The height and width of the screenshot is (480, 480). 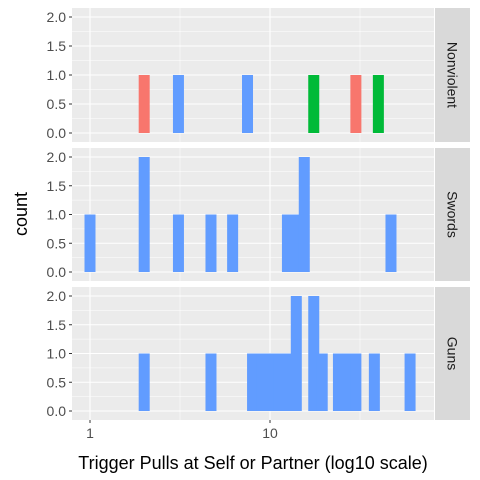 What do you see at coordinates (182, 430) in the screenshot?
I see `x-axis: 1 10` at bounding box center [182, 430].